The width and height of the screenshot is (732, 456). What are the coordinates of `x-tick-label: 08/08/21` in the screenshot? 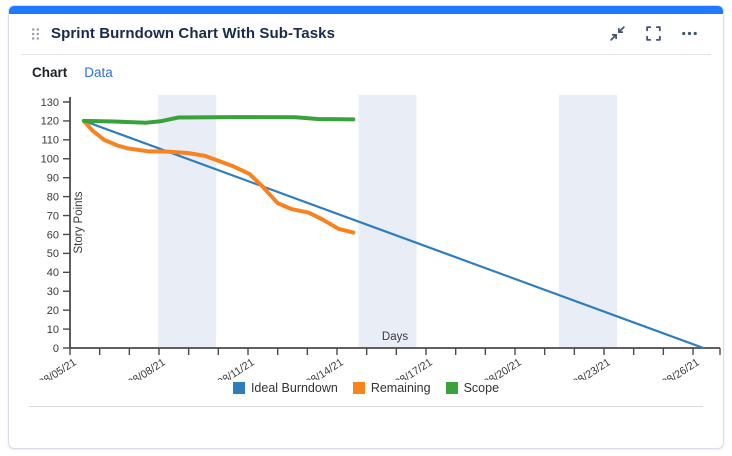 It's located at (147, 368).